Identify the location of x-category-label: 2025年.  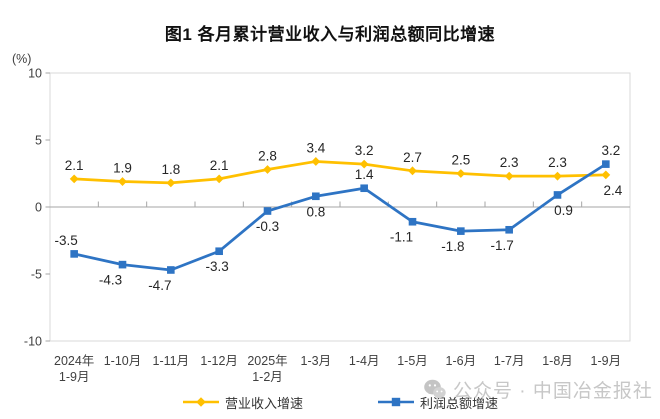
(267, 361).